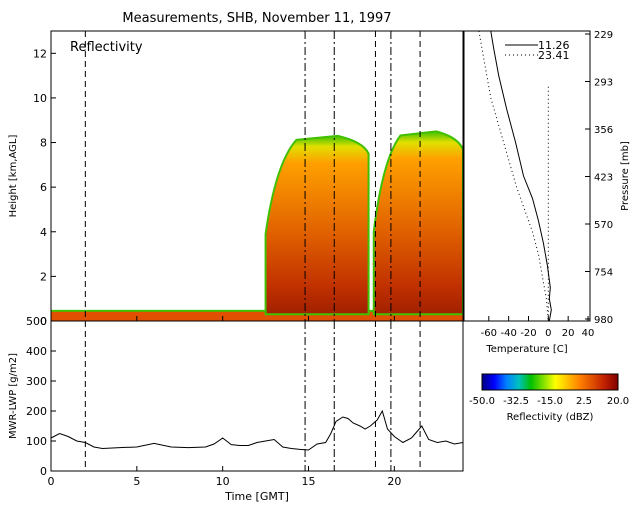 The height and width of the screenshot is (512, 640). Describe the element at coordinates (43, 187) in the screenshot. I see `height-tick-label: 6` at that location.